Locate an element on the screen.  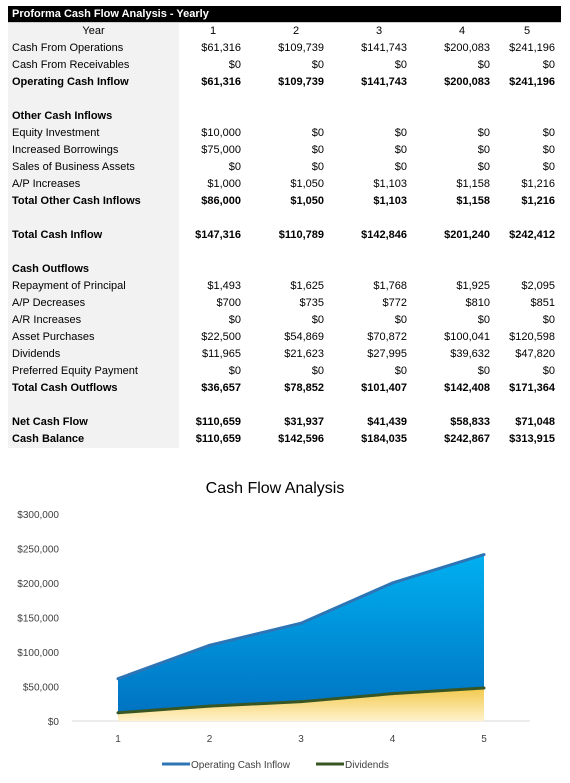
row-label: Total Cash Outflows is located at coordinates (93, 388).